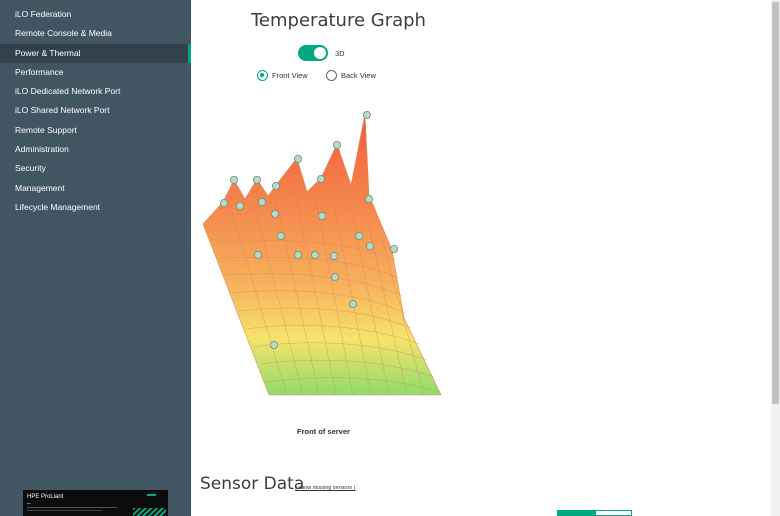  I want to click on product-generation-mark: ▬, so click(29, 503).